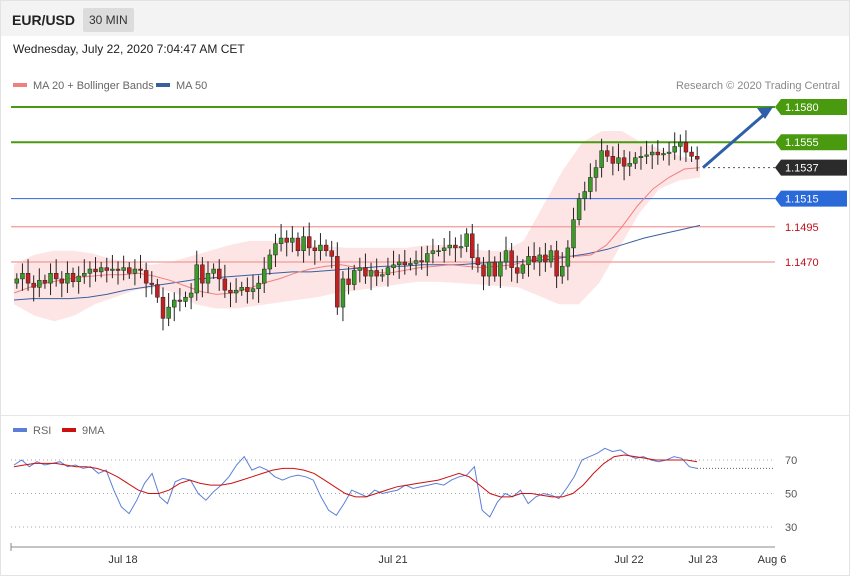 Image resolution: width=850 pixels, height=576 pixels. Describe the element at coordinates (802, 169) in the screenshot. I see `level-label-2: 1.1537` at that location.